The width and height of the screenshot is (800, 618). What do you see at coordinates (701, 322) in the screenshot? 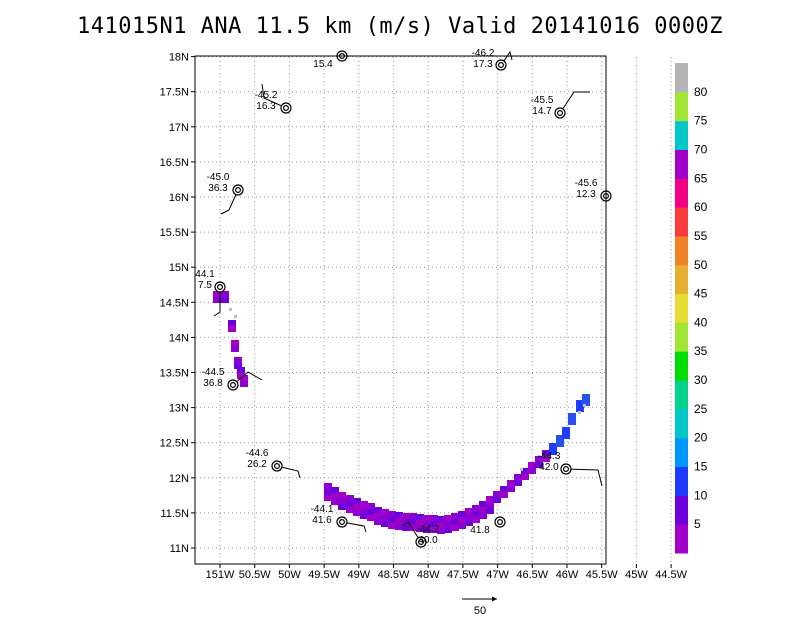
I see `colorbar-label: 40` at bounding box center [701, 322].